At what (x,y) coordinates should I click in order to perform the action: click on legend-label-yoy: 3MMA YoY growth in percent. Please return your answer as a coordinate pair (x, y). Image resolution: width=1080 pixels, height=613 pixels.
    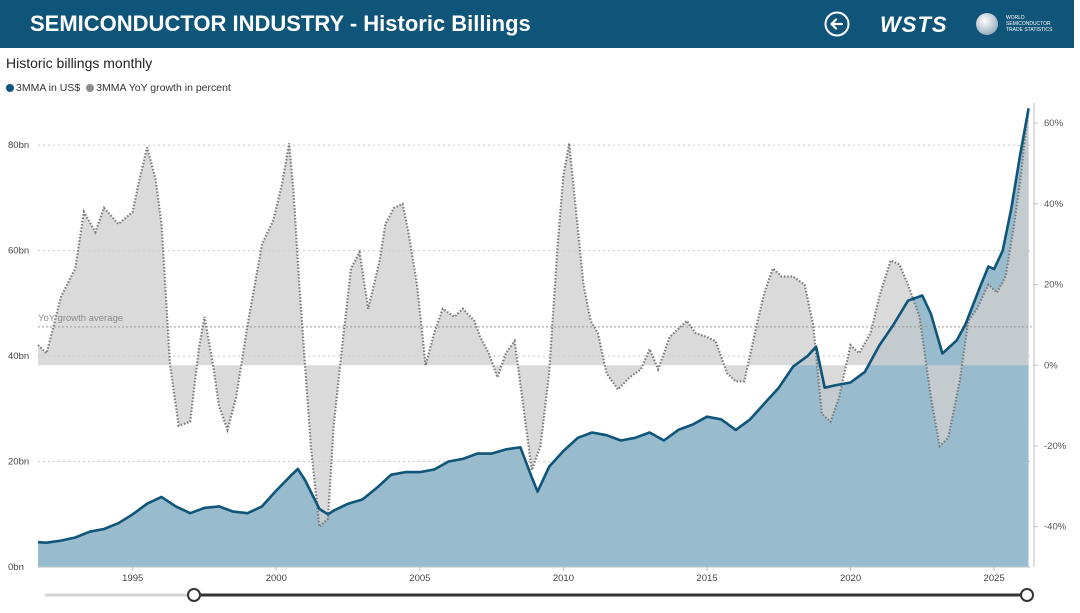
    Looking at the image, I should click on (163, 88).